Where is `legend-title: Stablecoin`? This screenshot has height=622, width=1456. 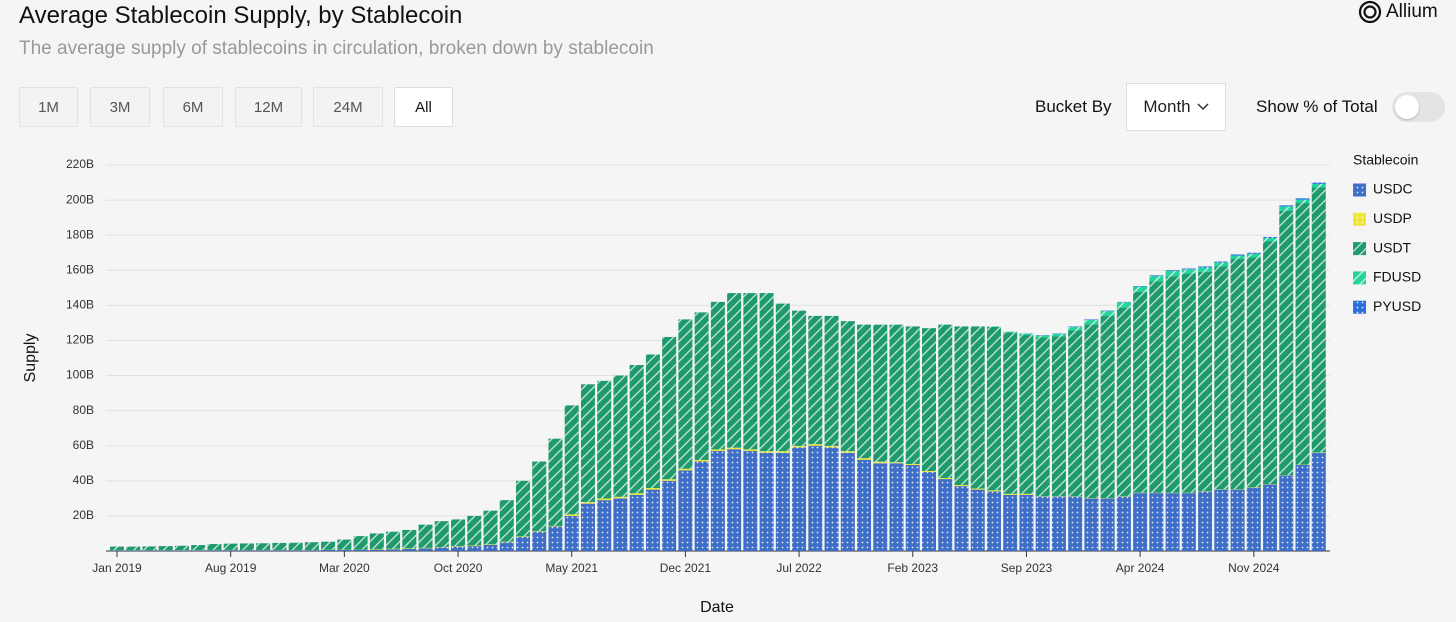
legend-title: Stablecoin is located at coordinates (1385, 160).